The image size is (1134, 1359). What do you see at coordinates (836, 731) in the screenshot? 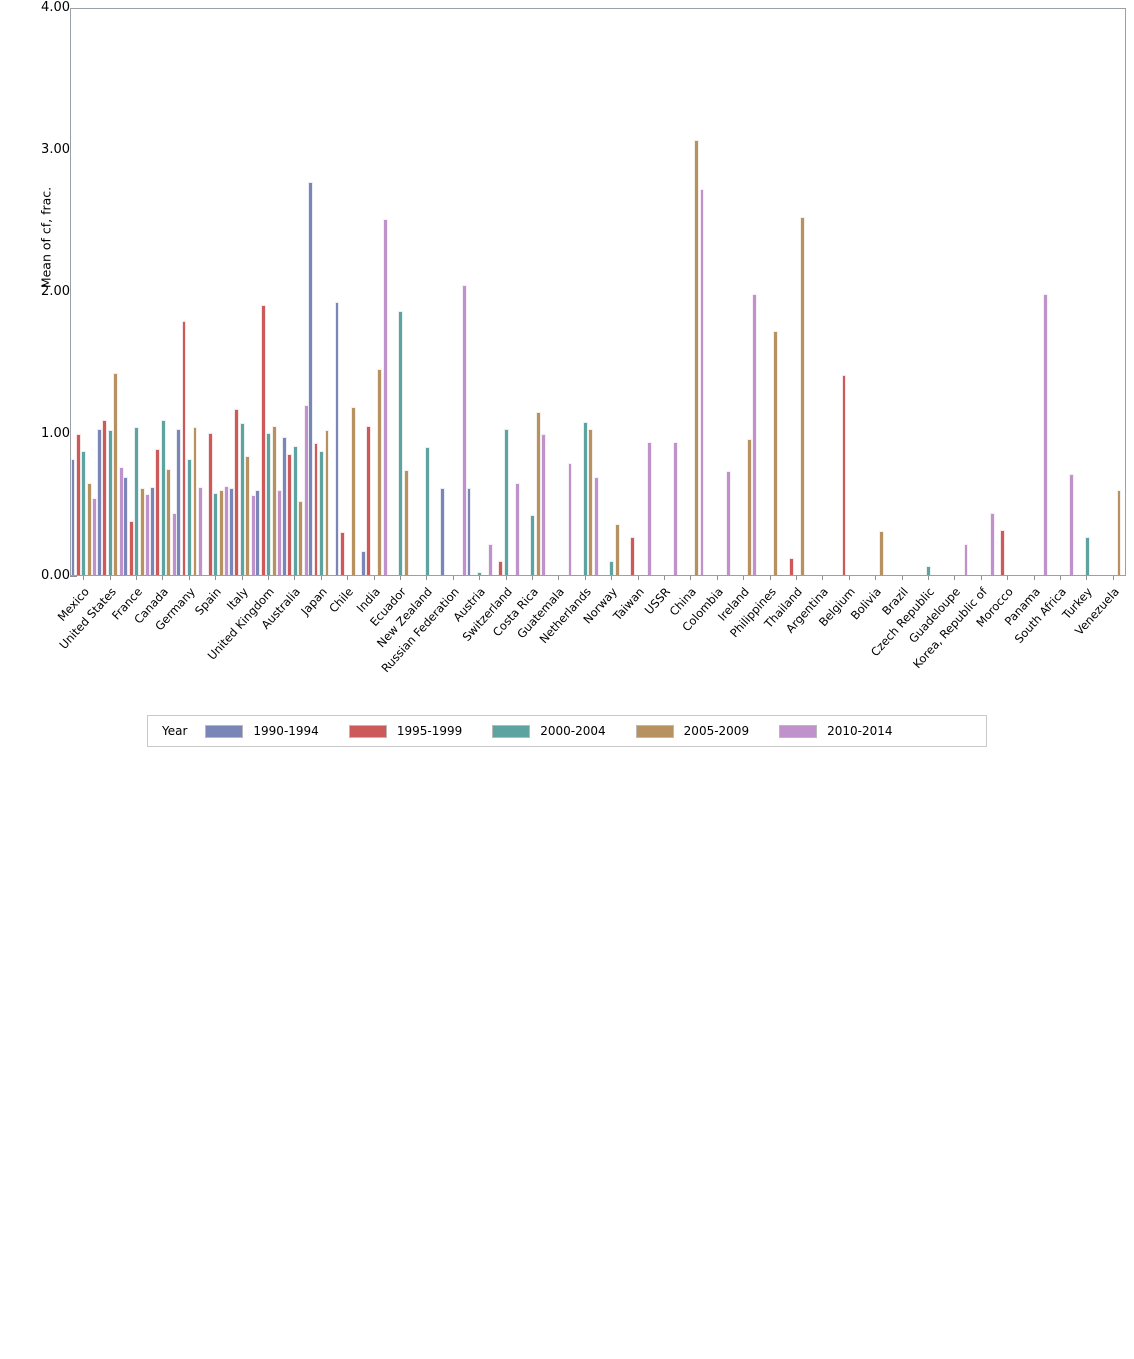
I see `legend-item: 2010-2014` at bounding box center [836, 731].